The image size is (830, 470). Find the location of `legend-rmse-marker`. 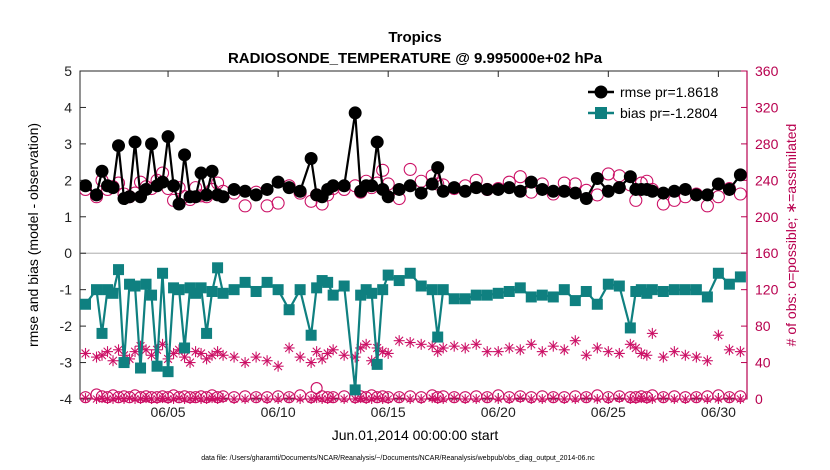

legend-rmse-marker is located at coordinates (601, 92).